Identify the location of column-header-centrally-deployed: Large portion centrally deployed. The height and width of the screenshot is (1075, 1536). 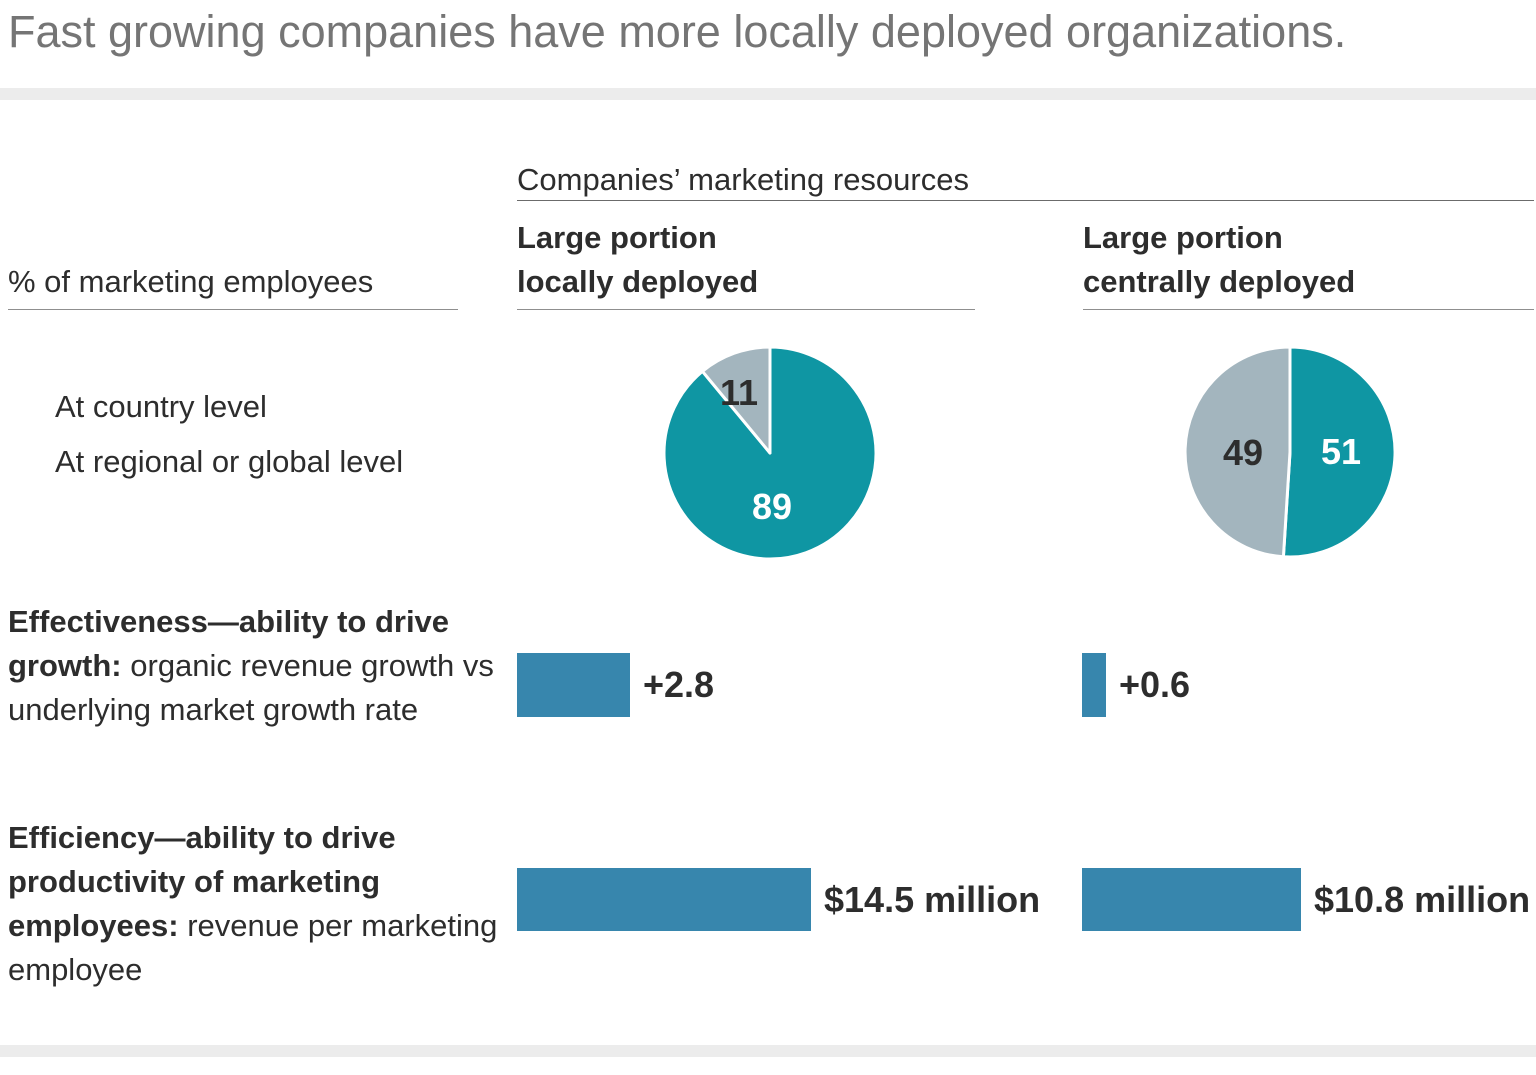
(1219, 260).